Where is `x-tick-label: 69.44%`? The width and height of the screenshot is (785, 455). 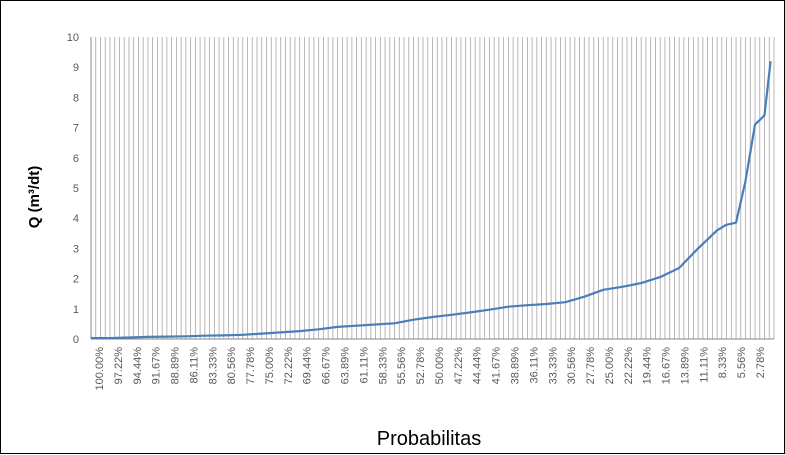
x-tick-label: 69.44% is located at coordinates (308, 366).